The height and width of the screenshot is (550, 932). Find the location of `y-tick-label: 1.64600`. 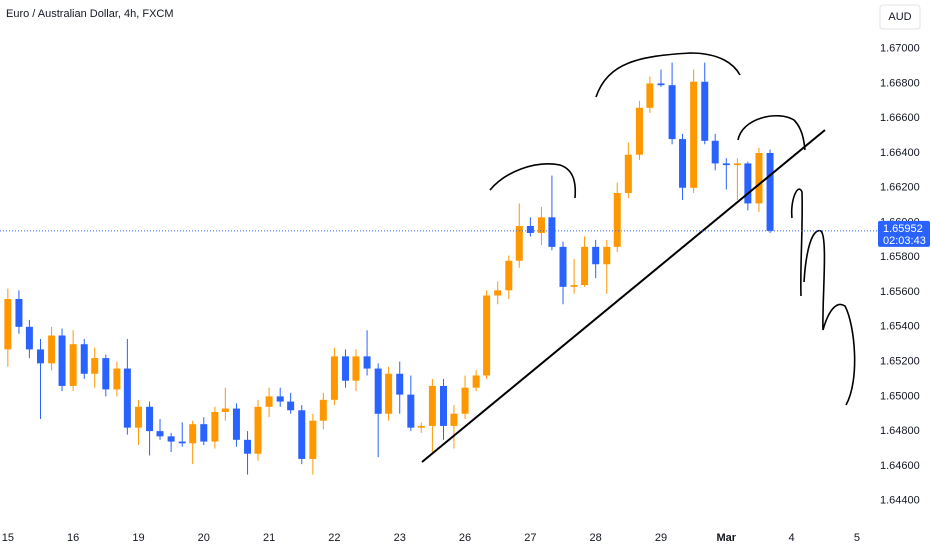

y-tick-label: 1.64600 is located at coordinates (900, 466).